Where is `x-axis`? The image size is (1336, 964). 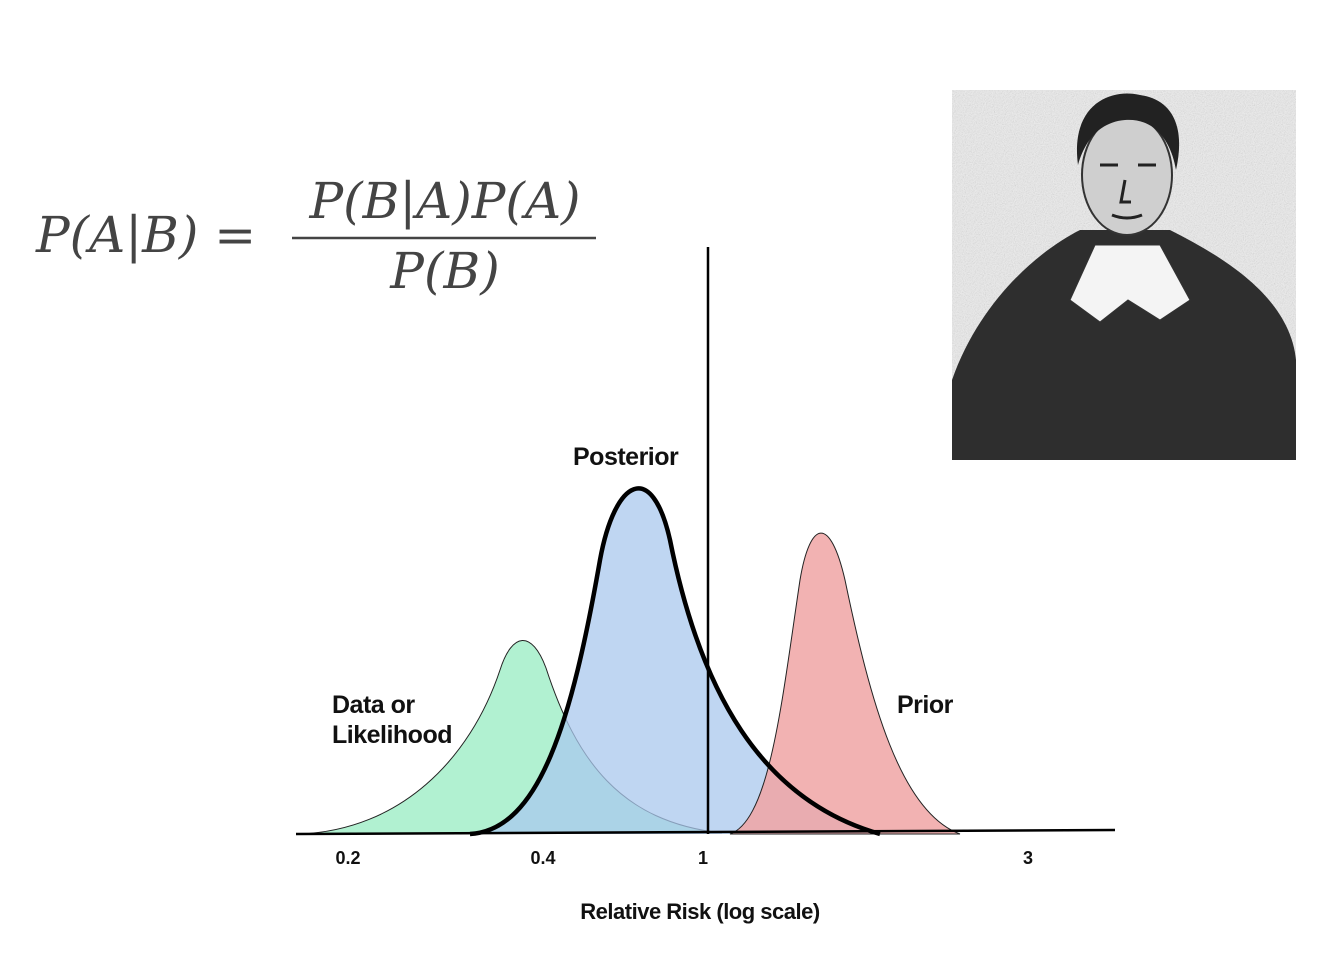
x-axis is located at coordinates (705, 832).